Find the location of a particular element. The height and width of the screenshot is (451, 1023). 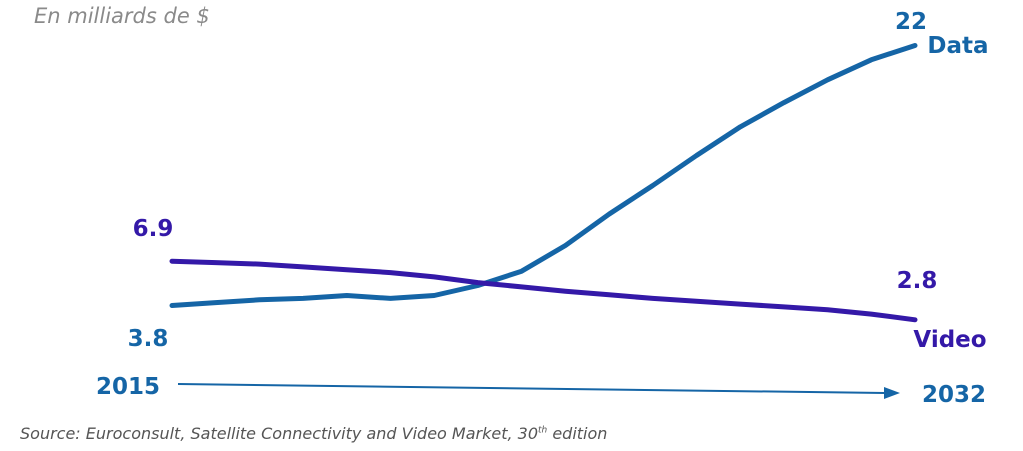

video-series-name: Video is located at coordinates (949, 340).